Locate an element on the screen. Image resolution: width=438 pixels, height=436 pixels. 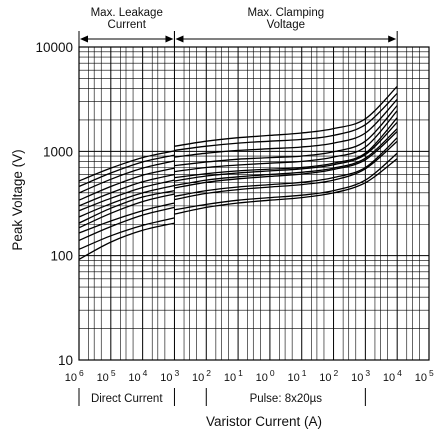
bottom-region-1: Direct Current is located at coordinates (126, 397).